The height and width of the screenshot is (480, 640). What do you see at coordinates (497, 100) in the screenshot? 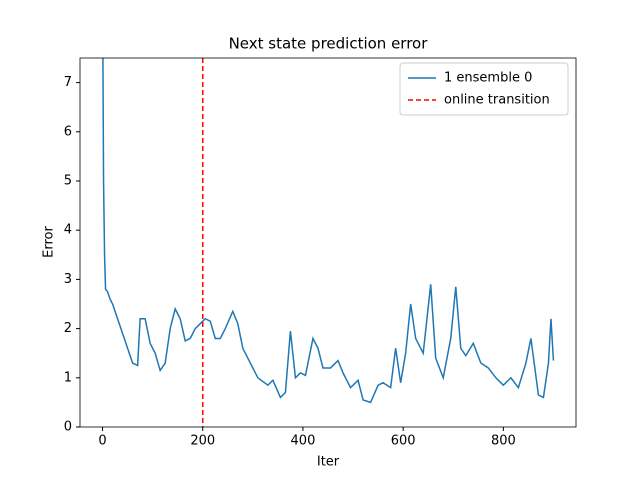
I see `legend-label: online transition` at bounding box center [497, 100].